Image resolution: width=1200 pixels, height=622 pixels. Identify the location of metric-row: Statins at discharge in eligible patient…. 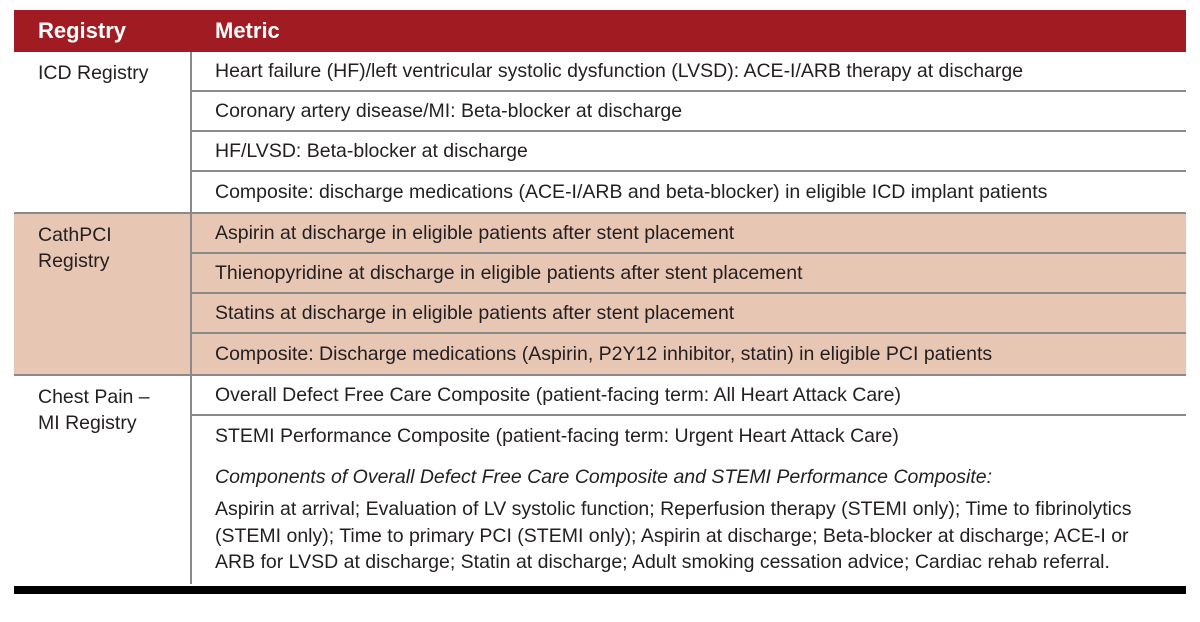
(689, 314).